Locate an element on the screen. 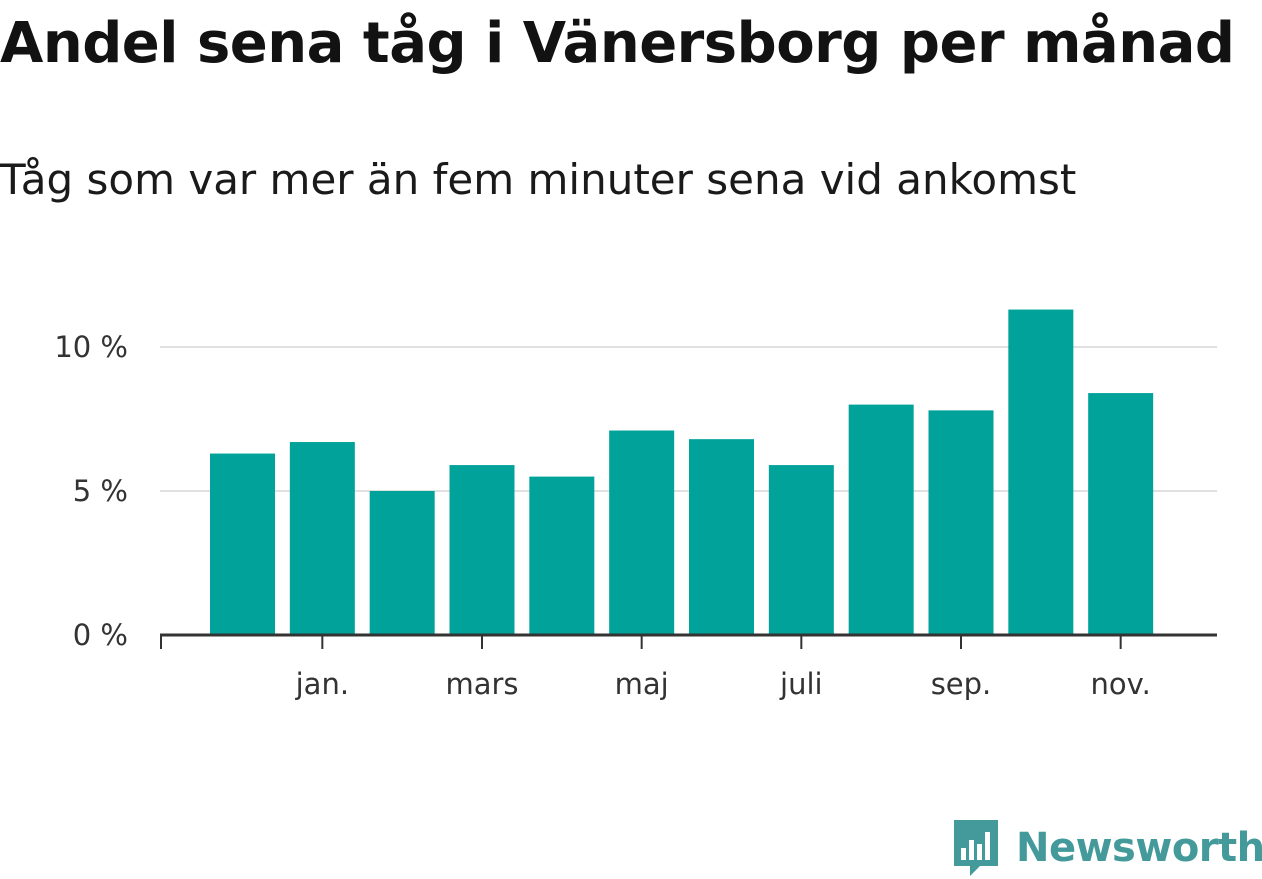 The height and width of the screenshot is (879, 1262). bar-dec. is located at coordinates (242, 544).